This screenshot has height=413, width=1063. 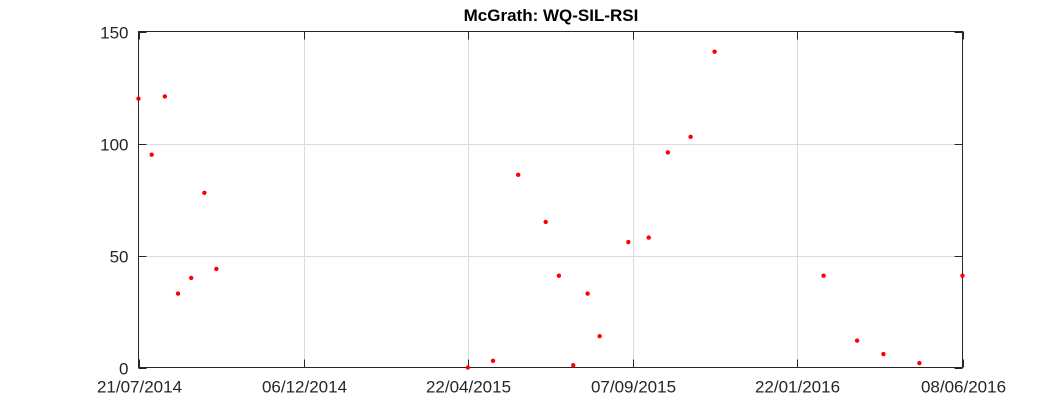 I want to click on x-tick-label: 07/09/2015, so click(x=633, y=387).